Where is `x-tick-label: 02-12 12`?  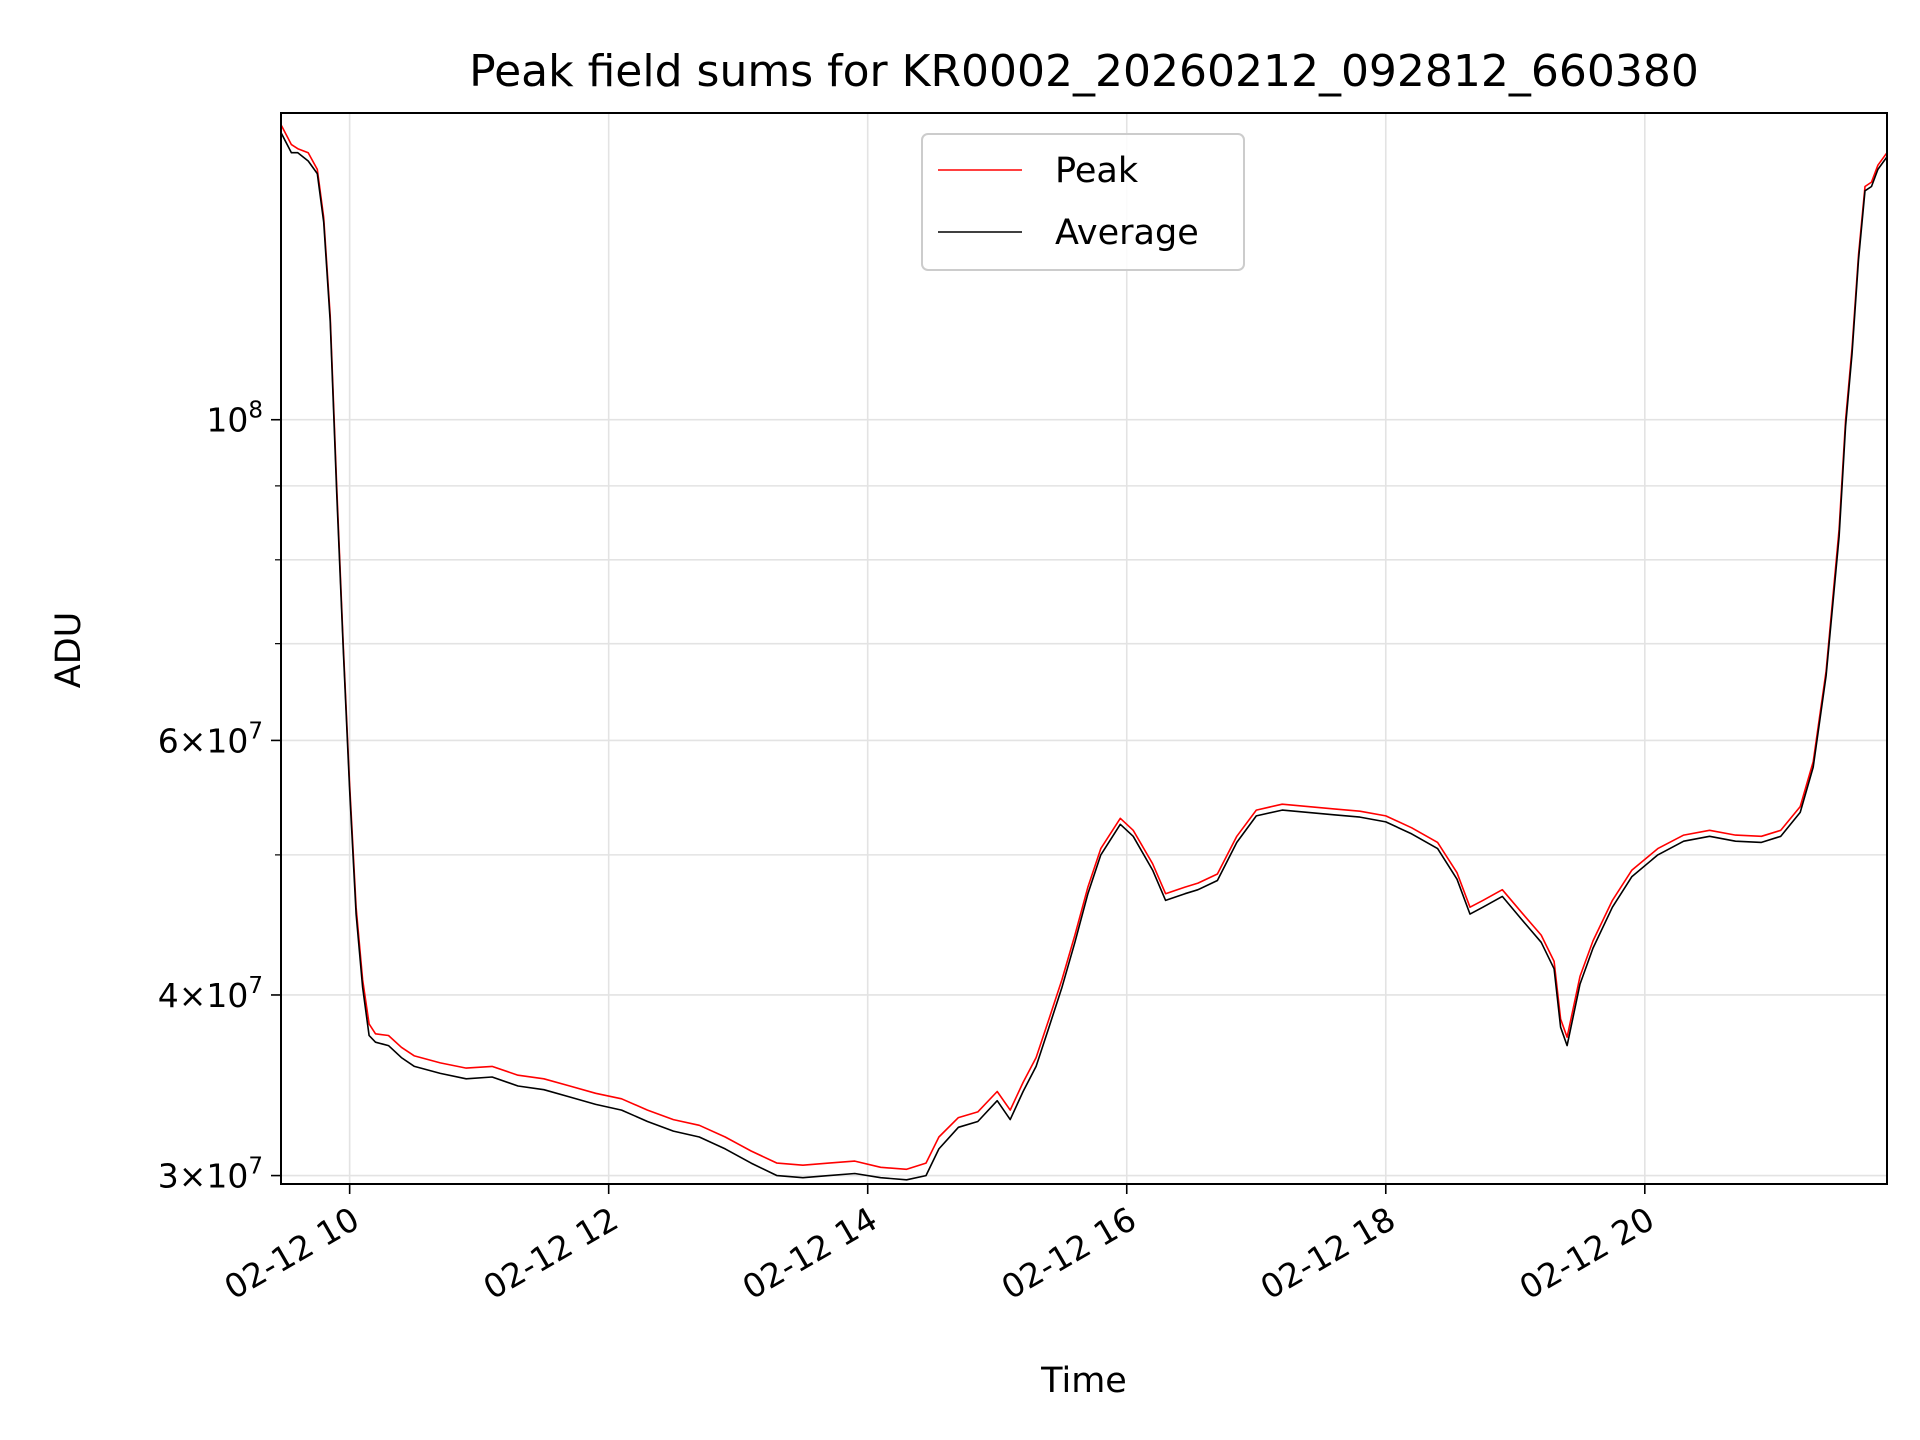
x-tick-label: 02-12 12 is located at coordinates (551, 1253).